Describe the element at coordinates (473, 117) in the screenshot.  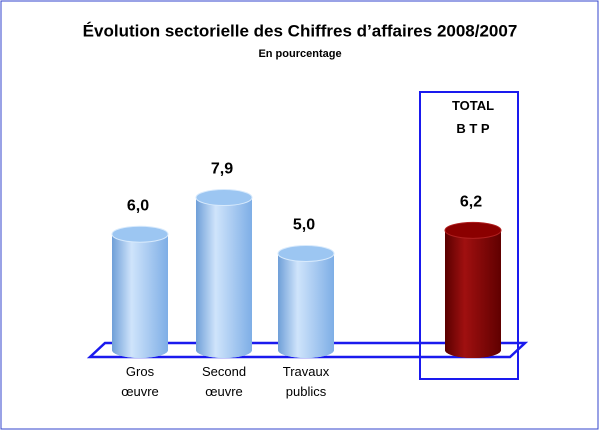
I see `total-label: TOTAL B T P` at that location.